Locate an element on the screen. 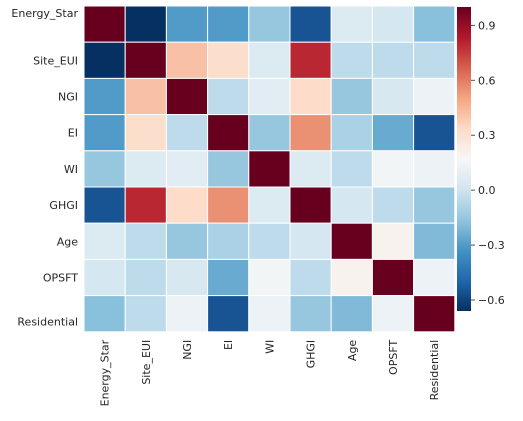 The height and width of the screenshot is (421, 523). y-tick-label: WI is located at coordinates (71, 169).